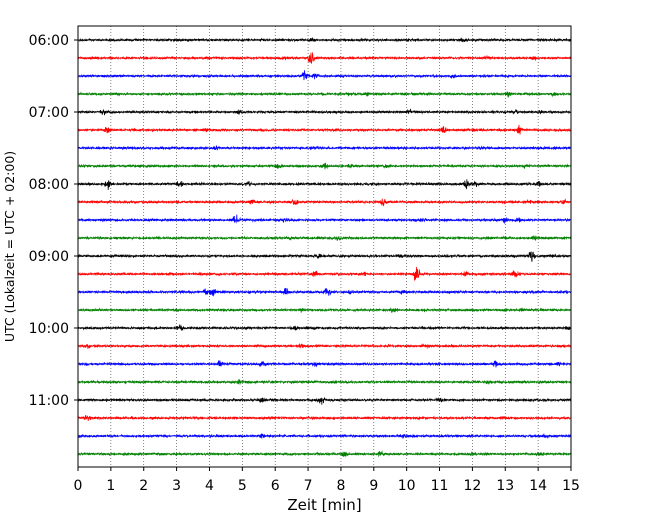 The height and width of the screenshot is (520, 650). What do you see at coordinates (49, 41) in the screenshot?
I see `y-tick-label-0: 06:00` at bounding box center [49, 41].